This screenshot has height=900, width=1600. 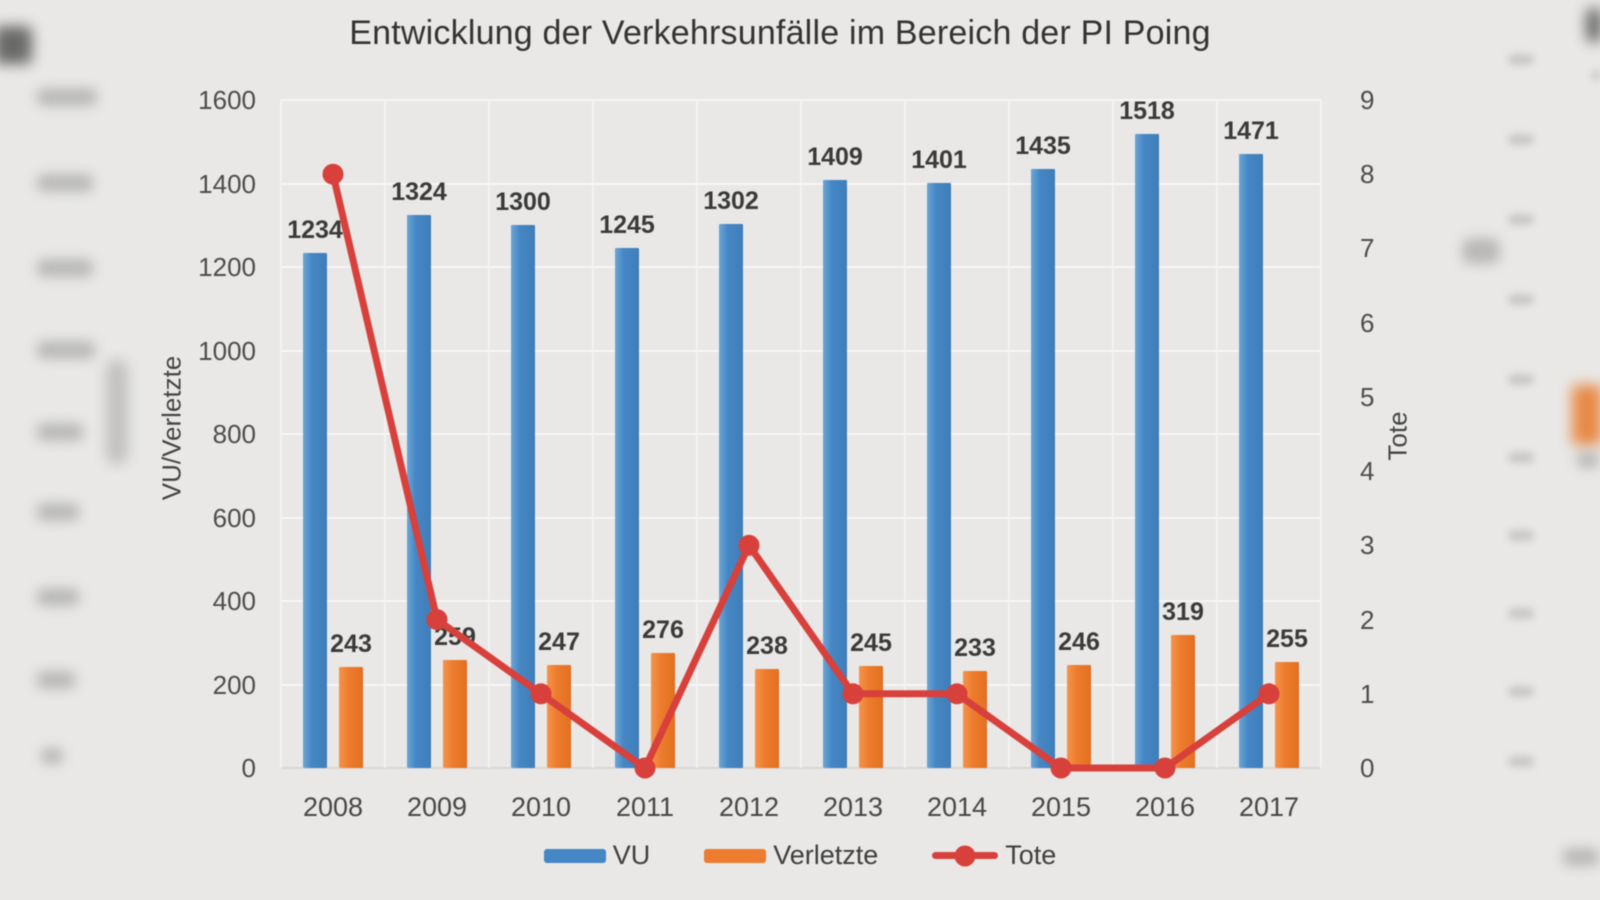 What do you see at coordinates (645, 768) in the screenshot?
I see `tote-point-2011` at bounding box center [645, 768].